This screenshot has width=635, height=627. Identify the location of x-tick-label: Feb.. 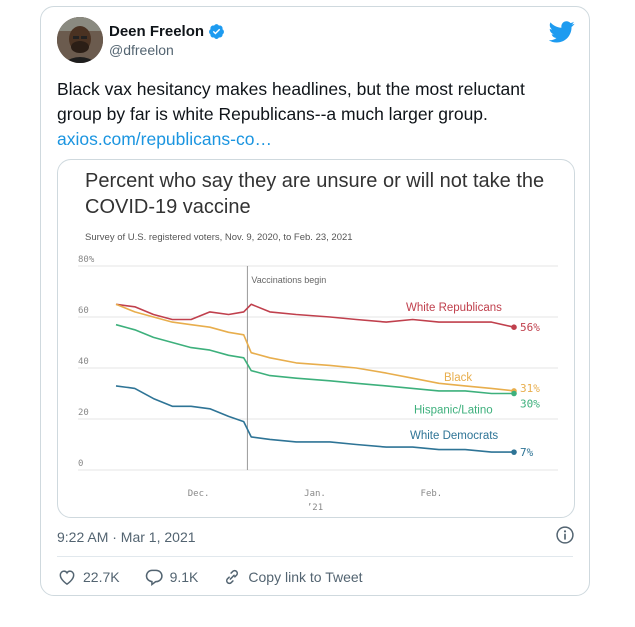
(432, 494).